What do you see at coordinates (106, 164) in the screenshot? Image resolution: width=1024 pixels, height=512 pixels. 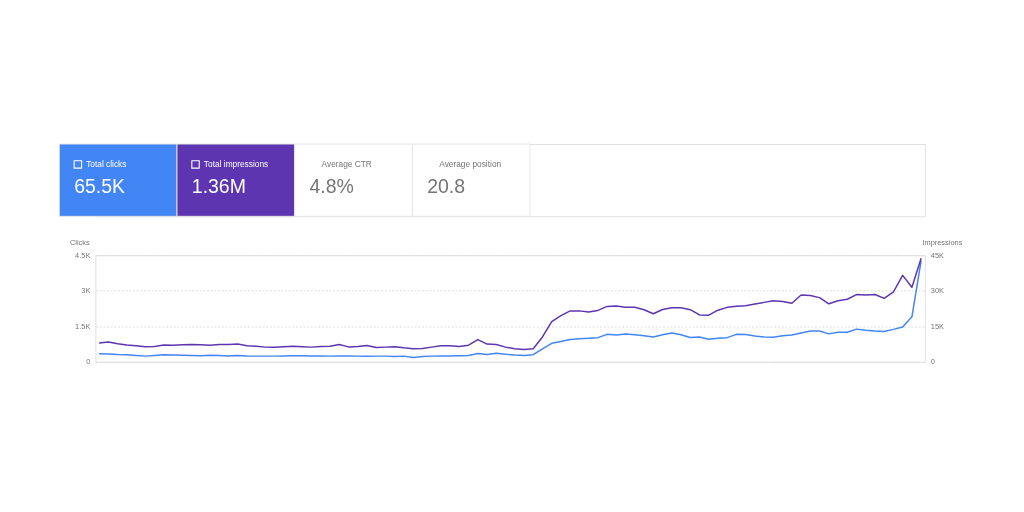 I see `legend-label: Total clicks` at bounding box center [106, 164].